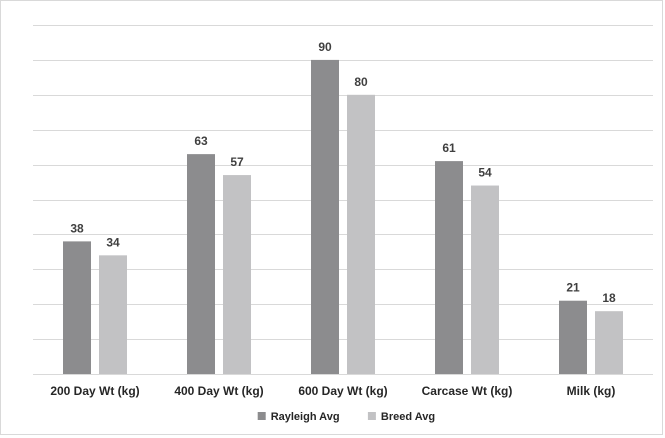  What do you see at coordinates (346, 417) in the screenshot?
I see `legend: Rayleigh Avg Breed Avg` at bounding box center [346, 417].